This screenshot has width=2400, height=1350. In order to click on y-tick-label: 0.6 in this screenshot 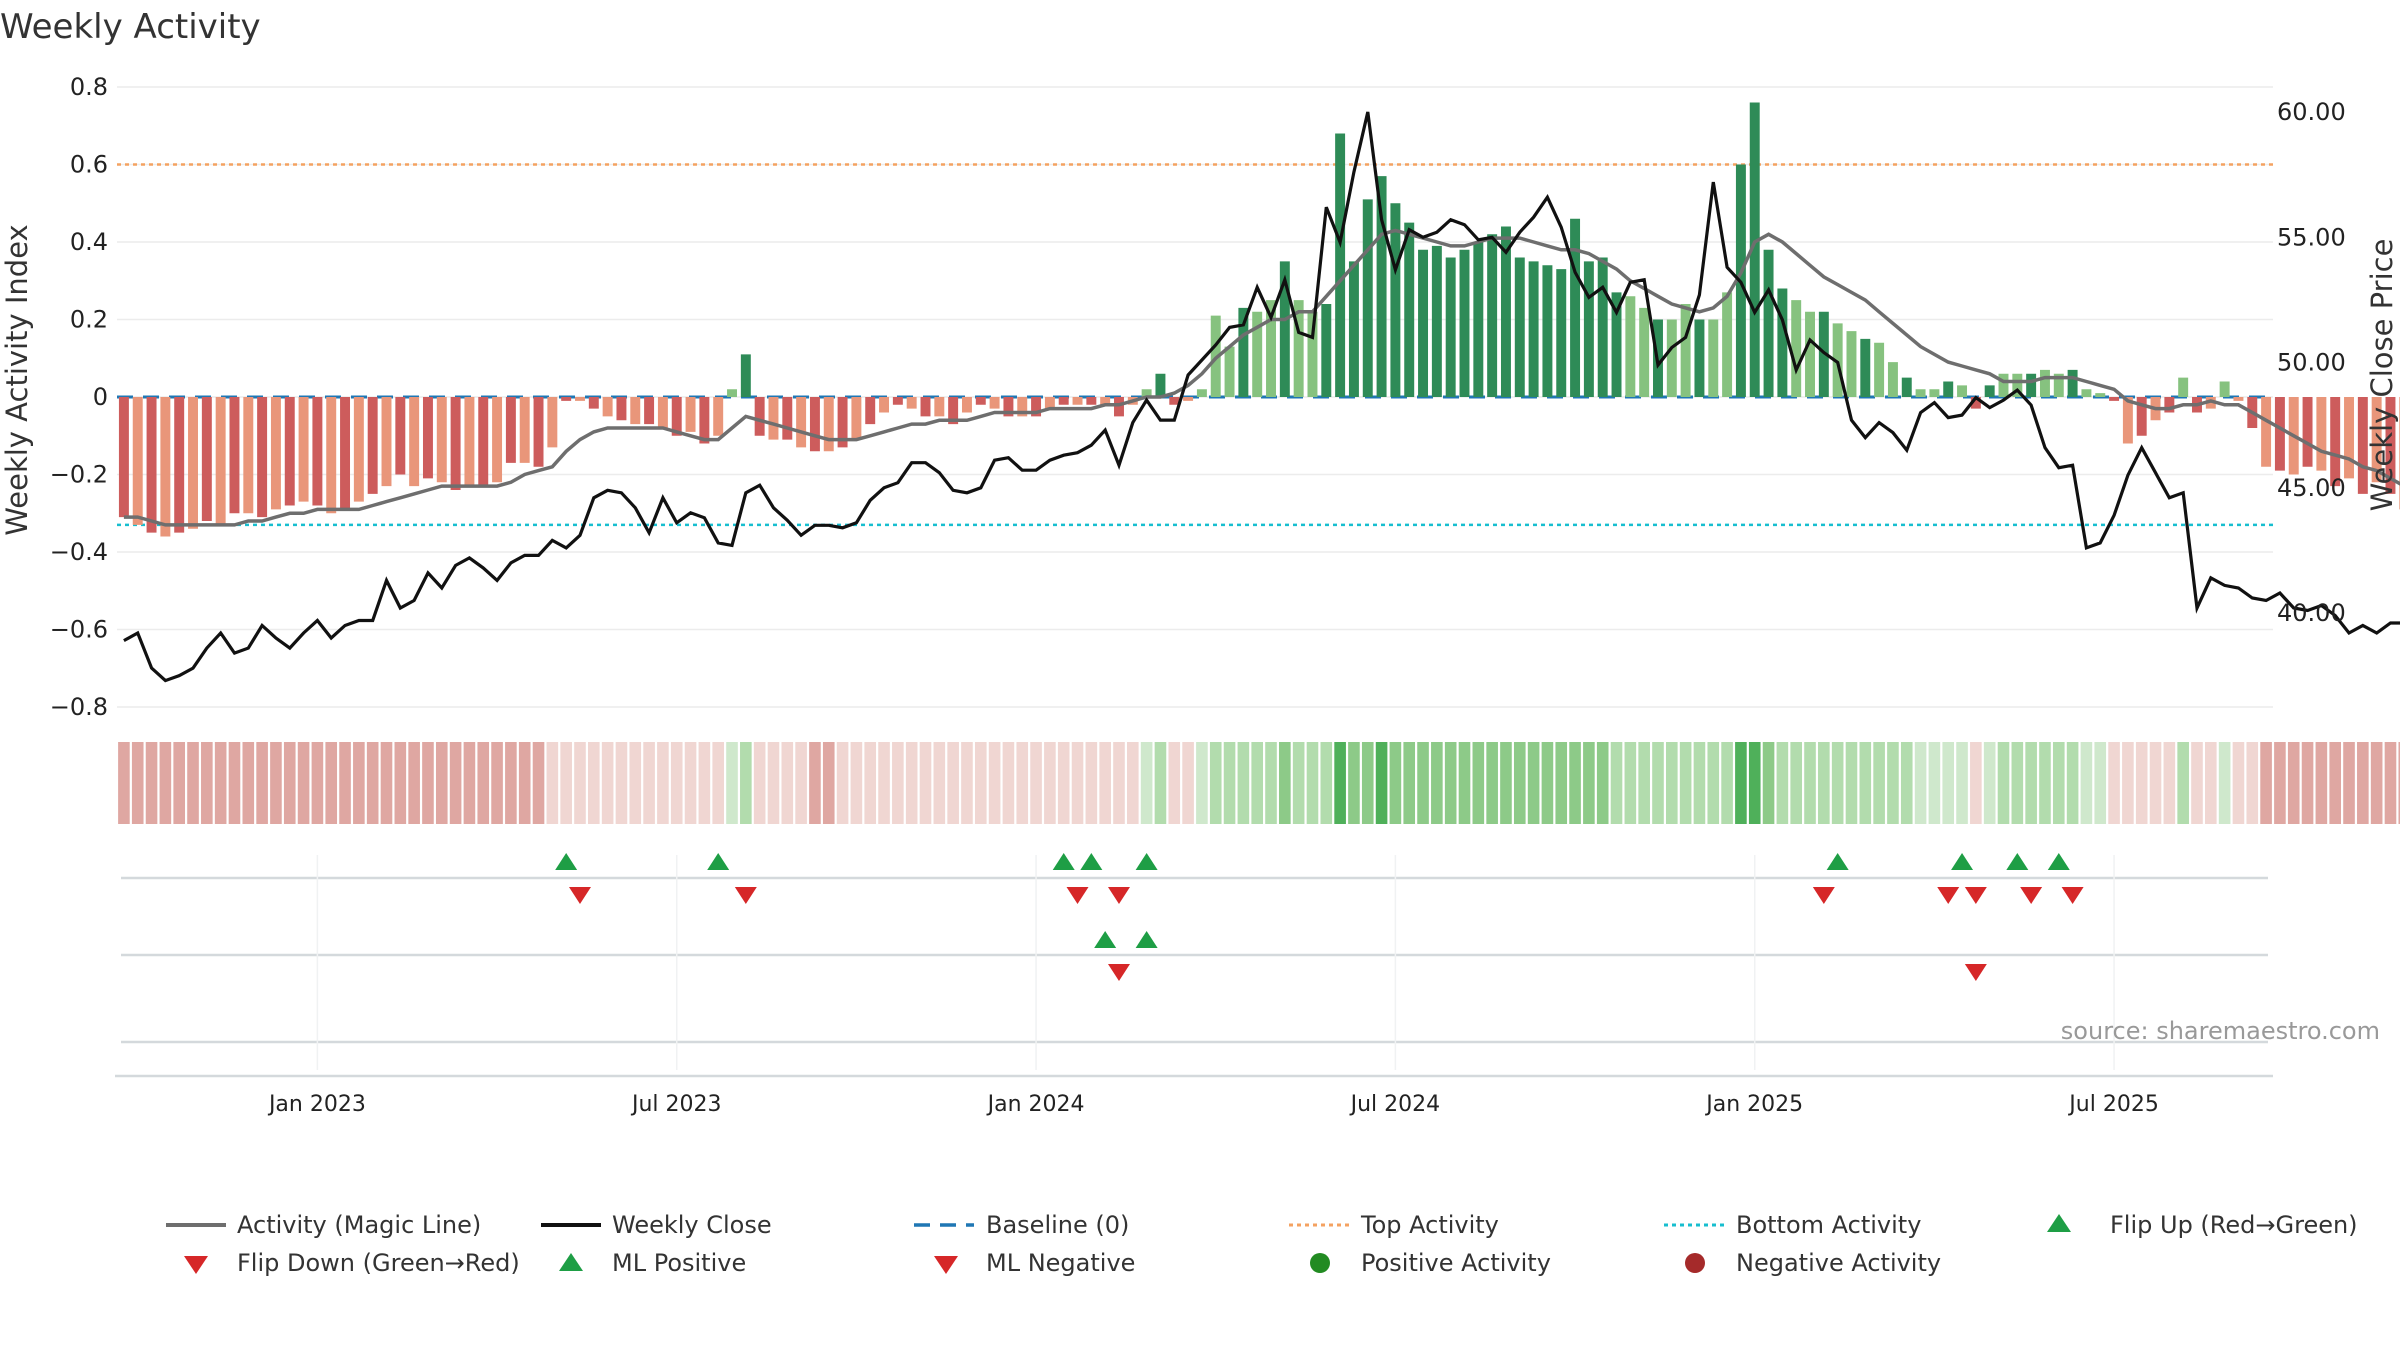, I will do `click(89, 165)`.